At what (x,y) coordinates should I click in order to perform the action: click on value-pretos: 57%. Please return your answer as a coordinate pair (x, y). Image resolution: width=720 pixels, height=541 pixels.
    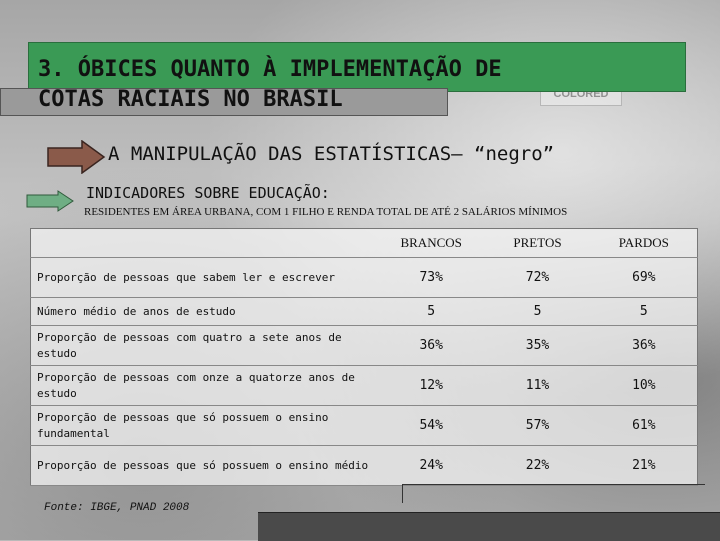
    Looking at the image, I should click on (537, 425).